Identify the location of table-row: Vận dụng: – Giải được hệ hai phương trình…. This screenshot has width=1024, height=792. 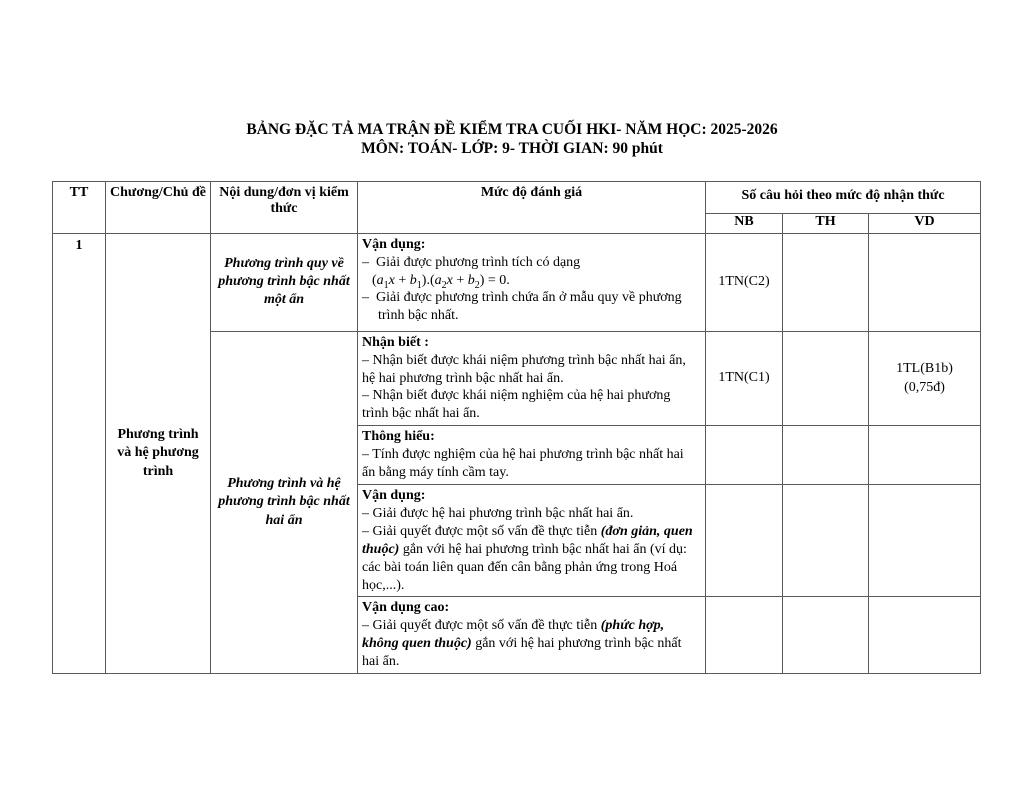
(517, 540).